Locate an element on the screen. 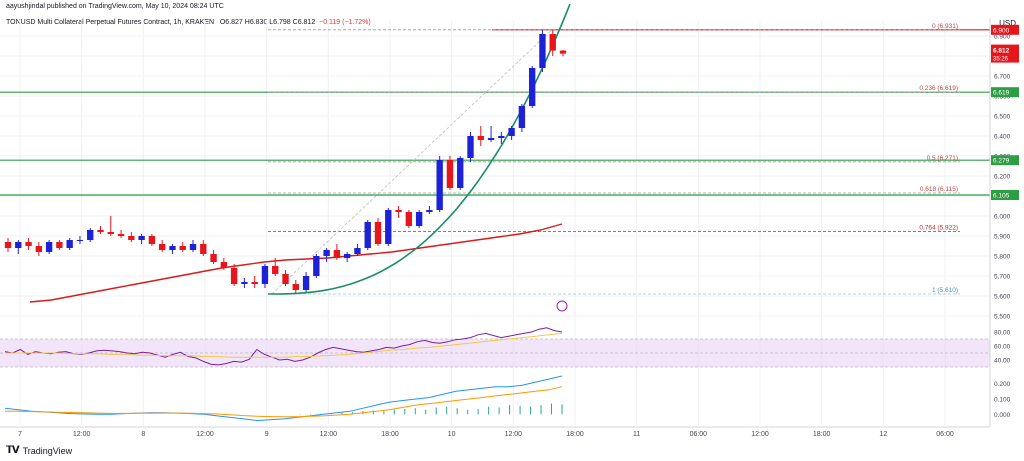  price-tick-label: 6.900 is located at coordinates (1002, 37).